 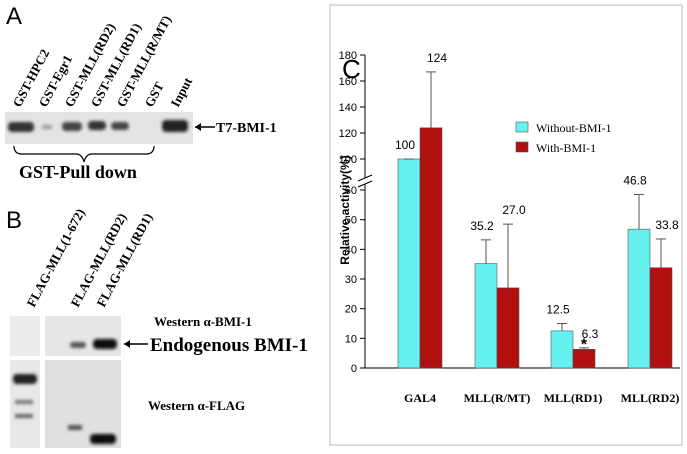 I want to click on panel-label: B, so click(x=14, y=220).